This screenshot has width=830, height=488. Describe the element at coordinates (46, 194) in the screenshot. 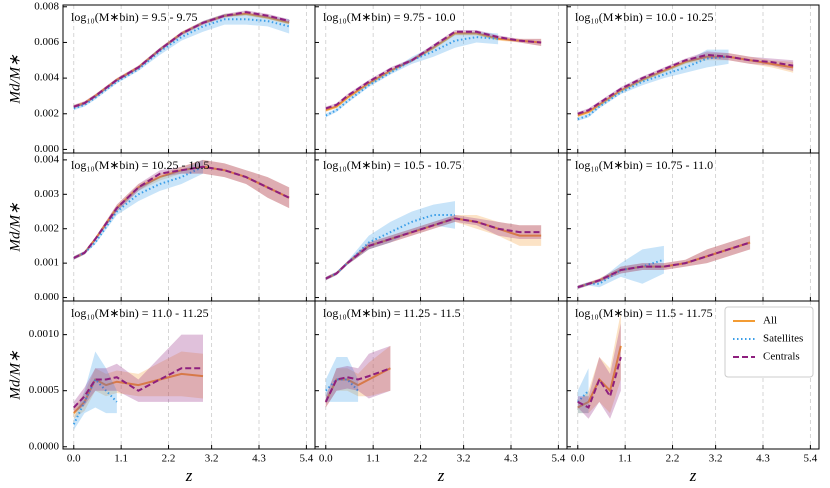

I see `y-tick-label: 0.003` at that location.